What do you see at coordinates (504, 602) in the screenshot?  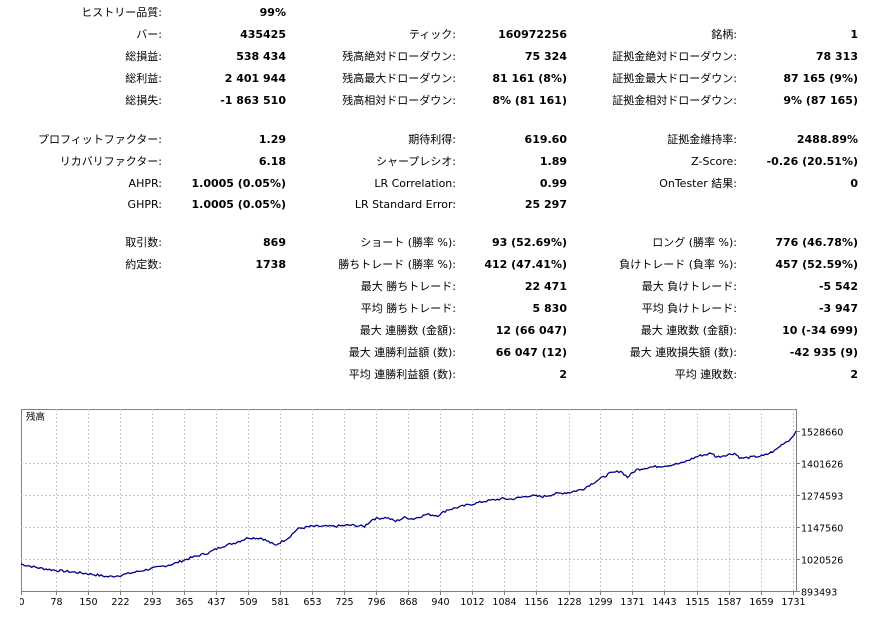 I see `x-tick-label: 1084` at bounding box center [504, 602].